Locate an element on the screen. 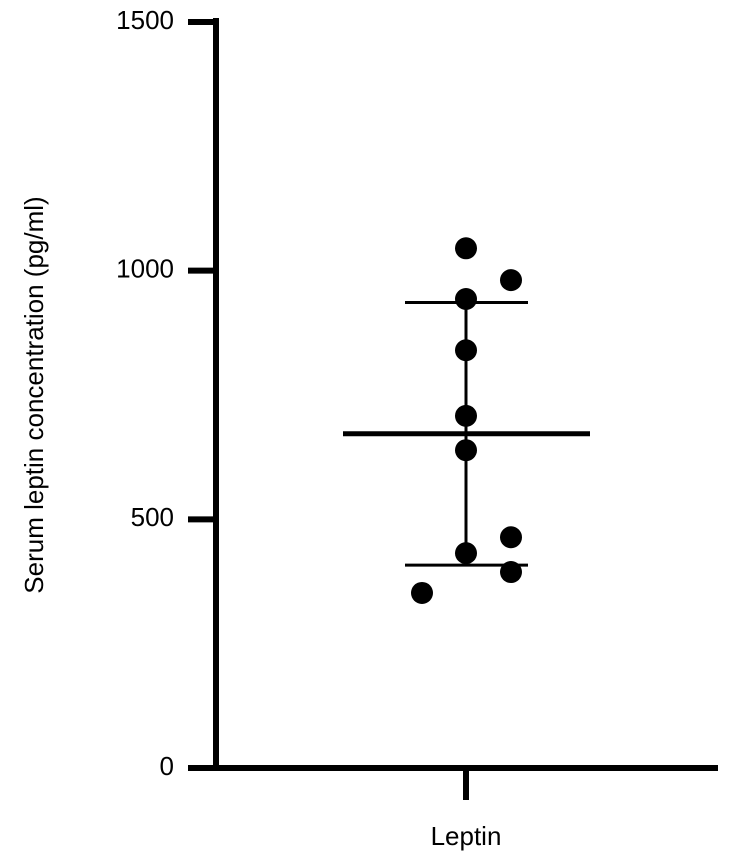 The height and width of the screenshot is (868, 732). y-tick-label: 1000 is located at coordinates (145, 269).